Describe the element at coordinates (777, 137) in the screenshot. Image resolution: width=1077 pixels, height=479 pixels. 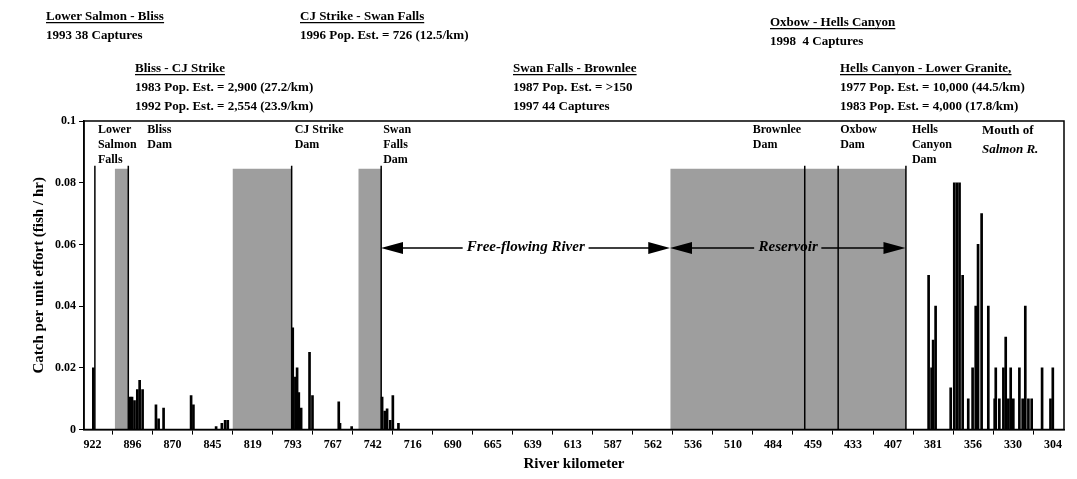
I see `ref-line-label: Brownlee Dam` at that location.